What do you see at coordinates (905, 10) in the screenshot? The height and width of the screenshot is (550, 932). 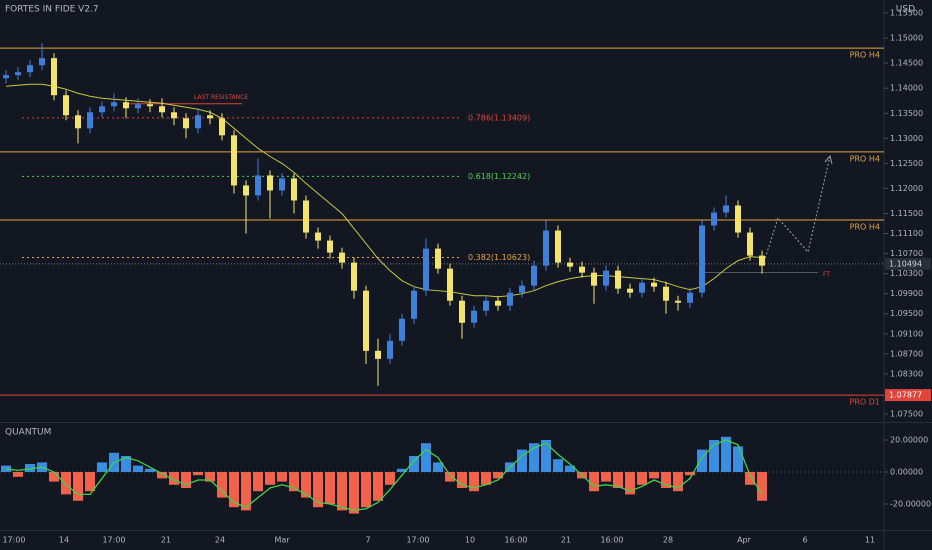 I see `currency: USD` at bounding box center [905, 10].